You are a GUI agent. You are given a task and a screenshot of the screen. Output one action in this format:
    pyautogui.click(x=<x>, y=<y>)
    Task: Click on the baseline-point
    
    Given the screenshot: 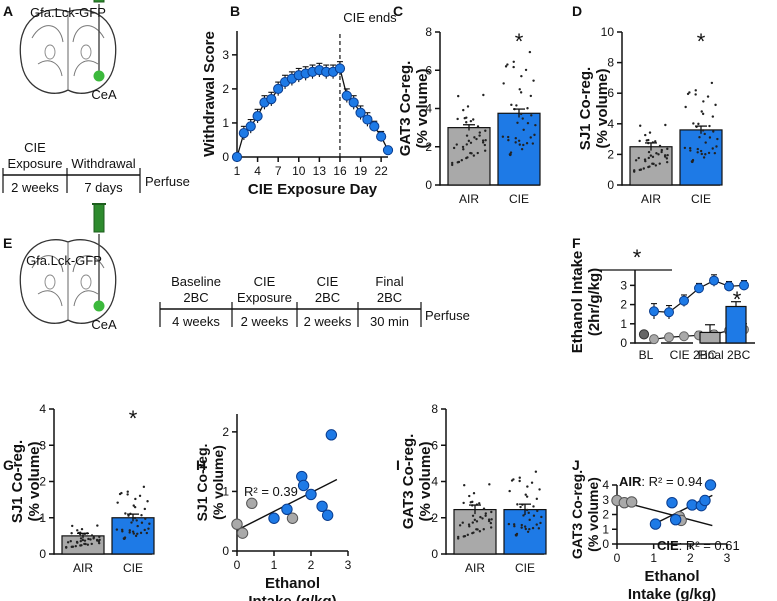 What is the action you would take?
    pyautogui.click(x=644, y=334)
    